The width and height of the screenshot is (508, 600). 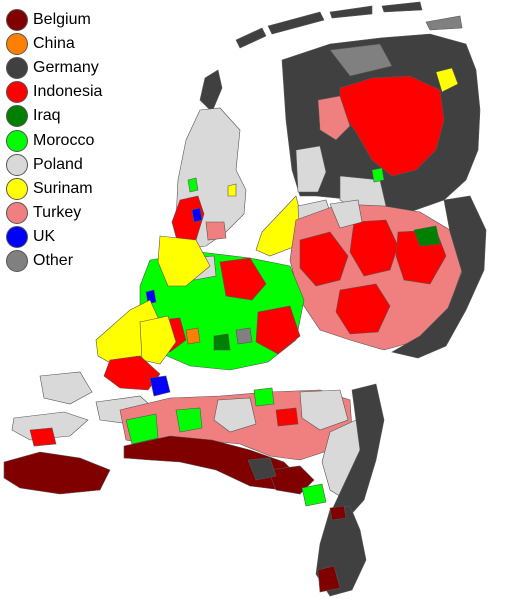 I want to click on legend-label-germany: Germany, so click(x=66, y=68).